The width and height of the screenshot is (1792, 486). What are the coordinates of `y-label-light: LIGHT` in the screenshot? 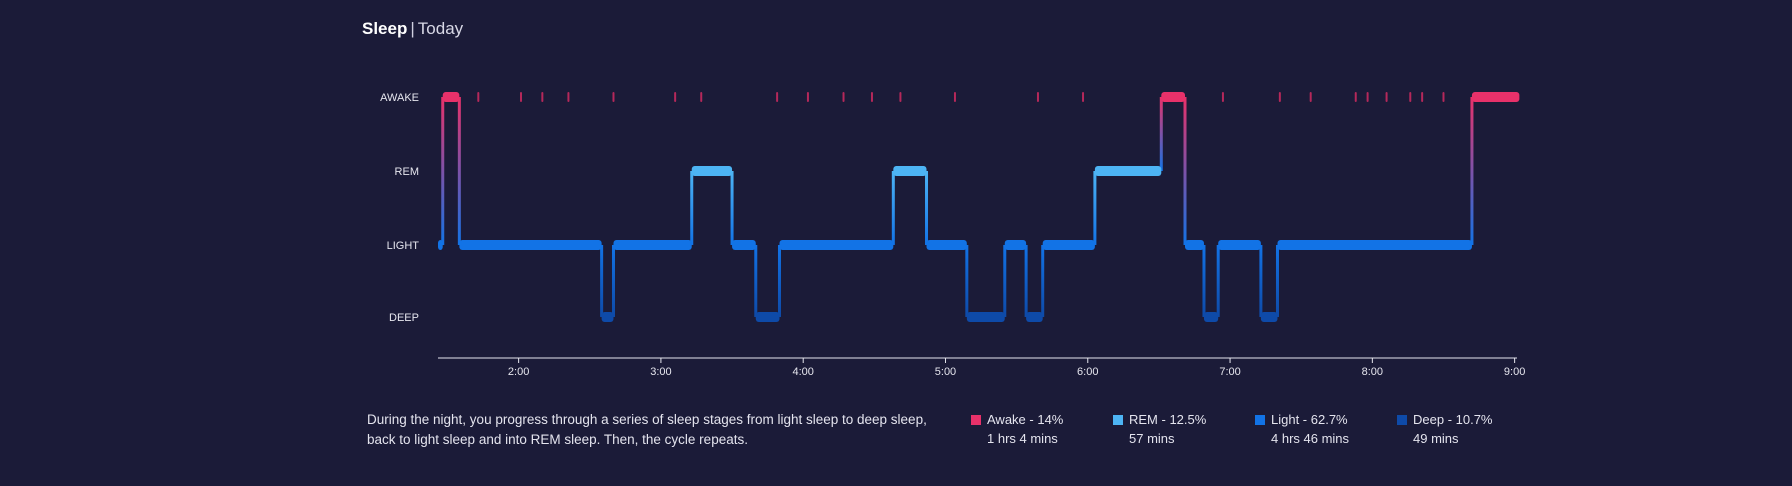 It's located at (403, 246).